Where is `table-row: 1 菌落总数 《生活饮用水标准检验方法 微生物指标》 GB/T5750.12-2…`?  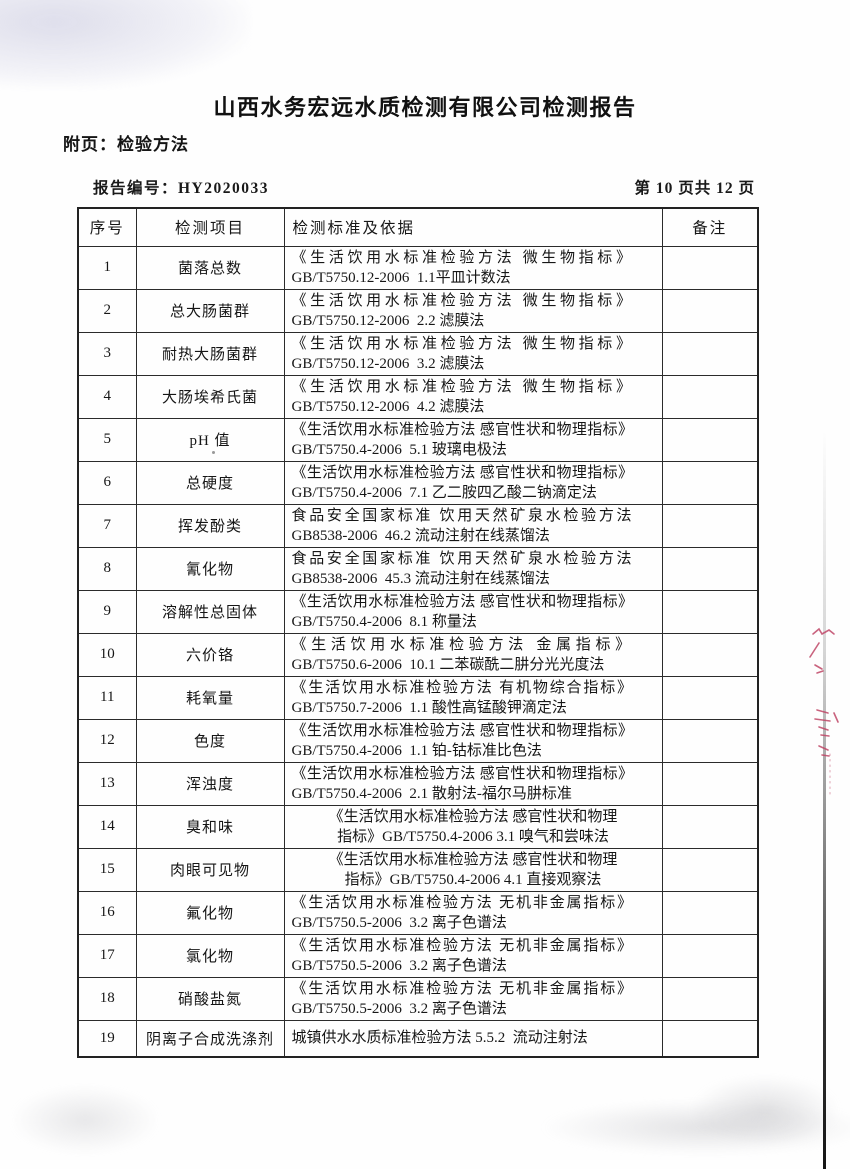
table-row: 1 菌落总数 《生活饮用水标准检验方法 微生物指标》 GB/T5750.12-2… is located at coordinates (418, 267).